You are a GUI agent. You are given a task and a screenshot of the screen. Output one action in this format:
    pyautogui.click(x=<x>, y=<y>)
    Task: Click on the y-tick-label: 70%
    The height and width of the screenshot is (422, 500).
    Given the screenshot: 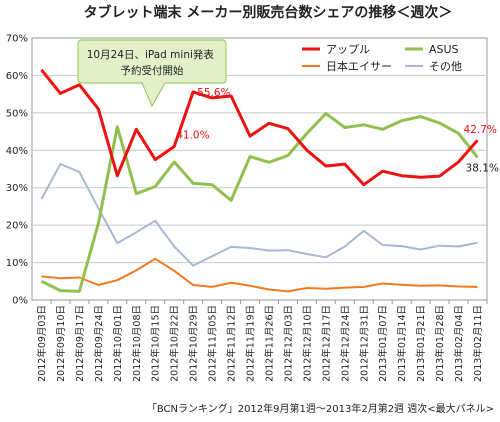 What is the action you would take?
    pyautogui.click(x=17, y=39)
    